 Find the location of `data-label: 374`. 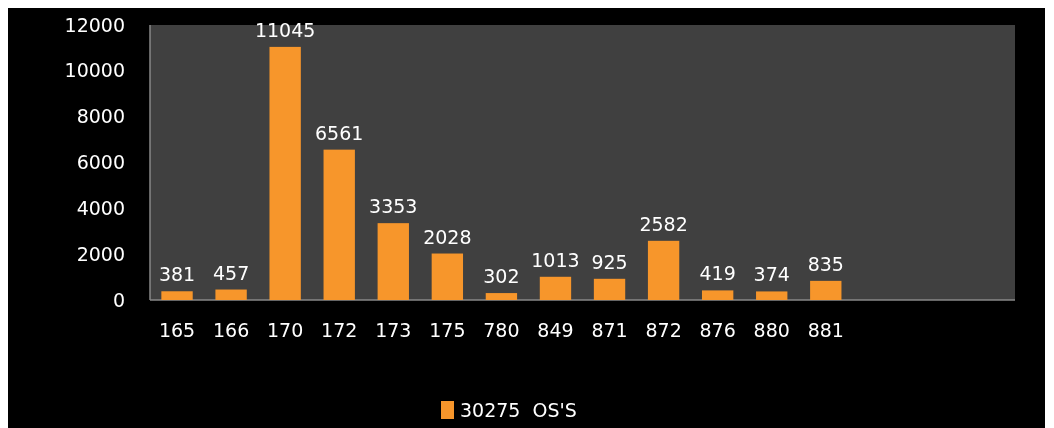

data-label: 374 is located at coordinates (771, 274).